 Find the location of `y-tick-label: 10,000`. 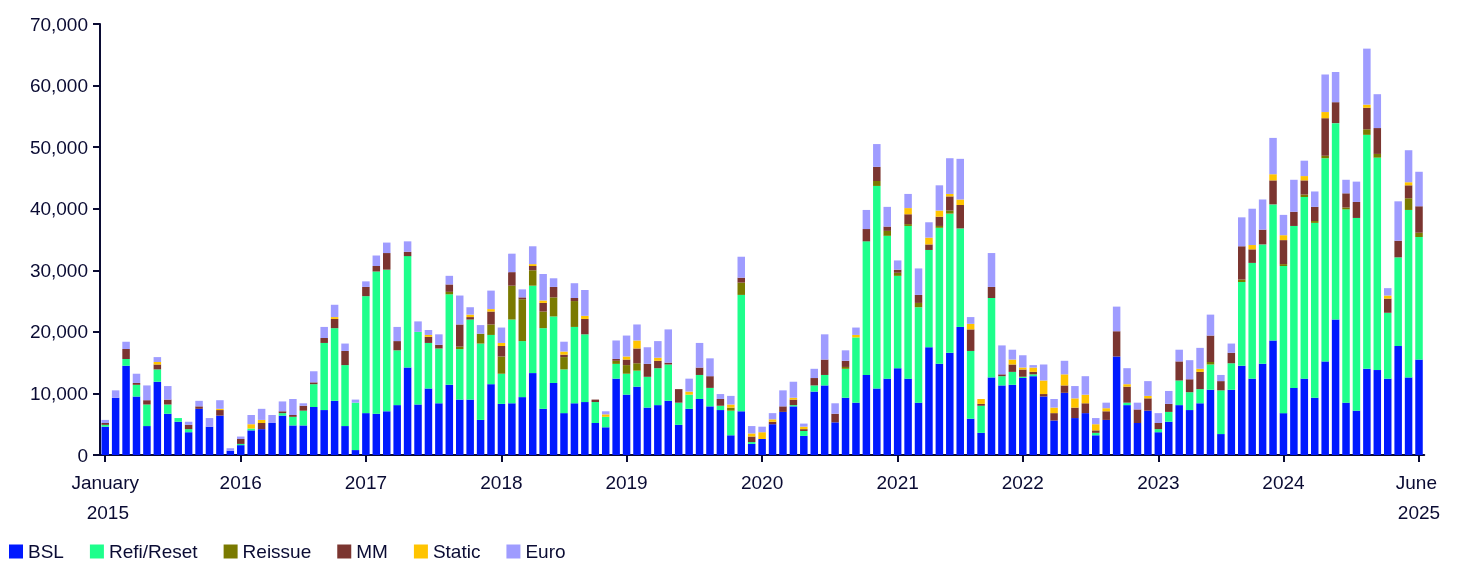

y-tick-label: 10,000 is located at coordinates (58, 393).